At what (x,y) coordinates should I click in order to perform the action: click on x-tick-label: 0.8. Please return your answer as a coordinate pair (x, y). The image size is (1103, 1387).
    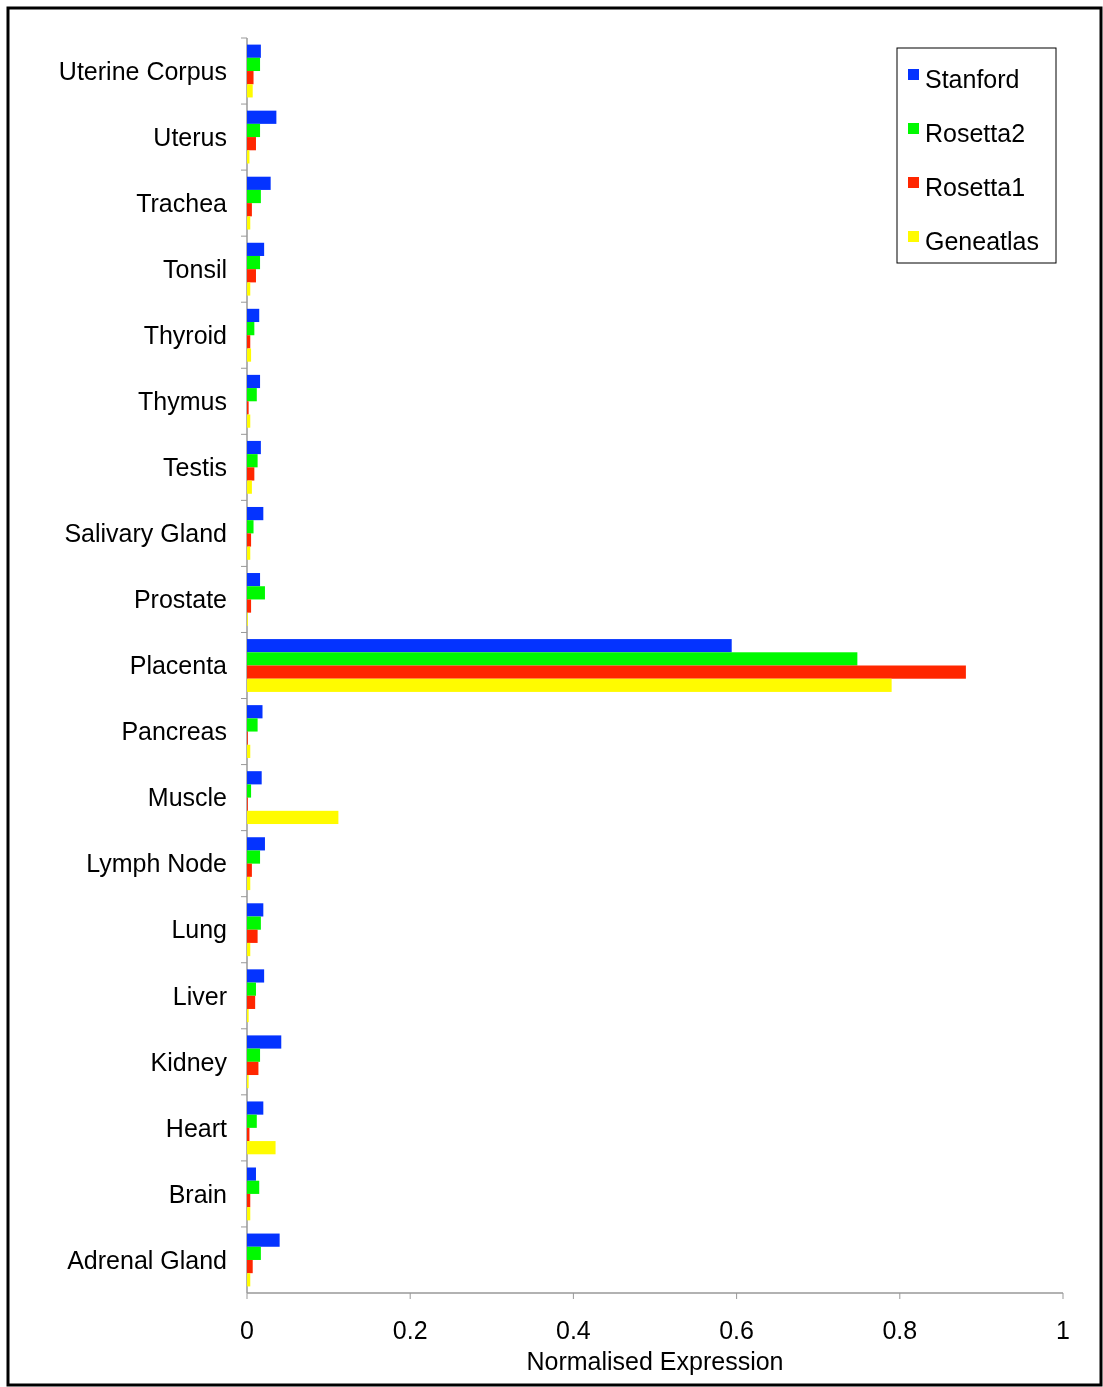
    Looking at the image, I should click on (900, 1330).